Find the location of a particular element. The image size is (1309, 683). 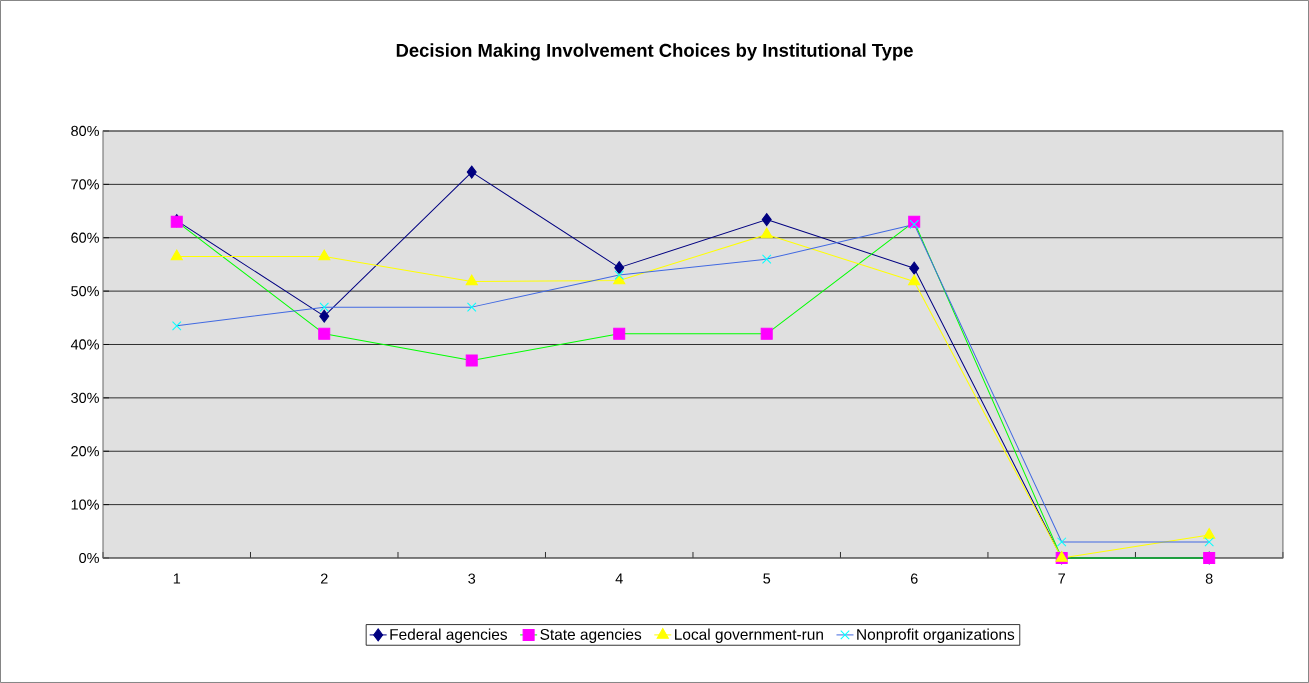

legend-label: Federal agencies is located at coordinates (449, 635).